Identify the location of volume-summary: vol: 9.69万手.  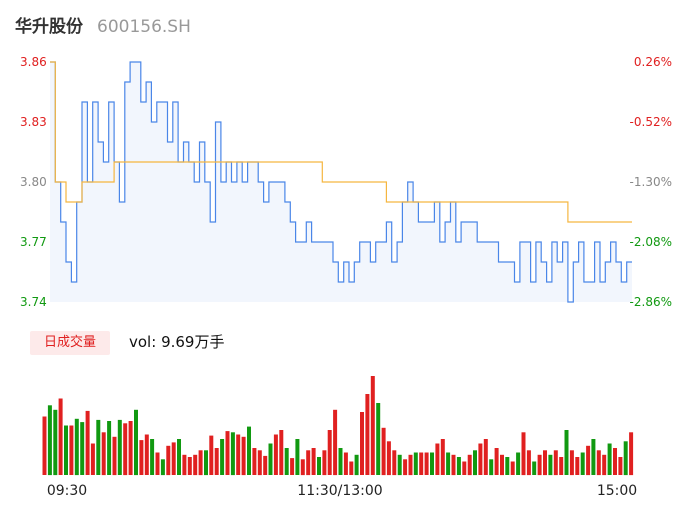
(176, 343).